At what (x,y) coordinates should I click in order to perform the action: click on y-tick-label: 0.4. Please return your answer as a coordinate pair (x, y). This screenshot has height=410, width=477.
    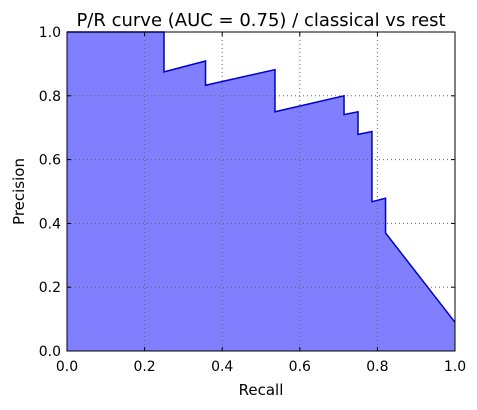
    Looking at the image, I should click on (50, 224).